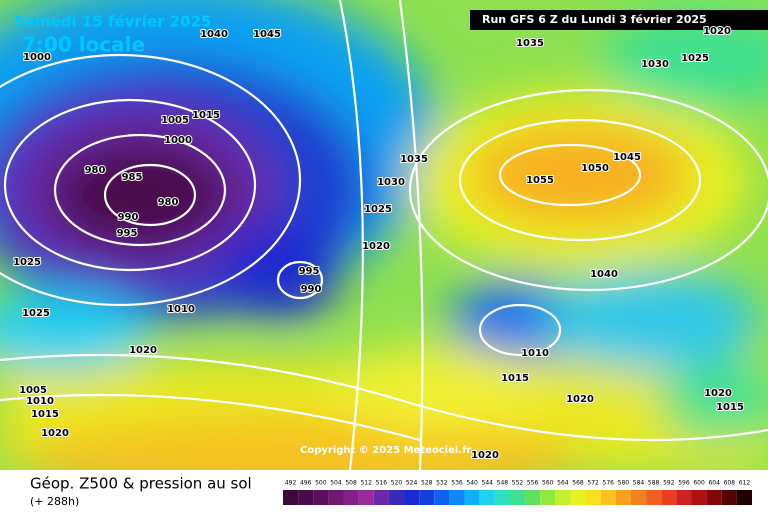 Image resolution: width=768 pixels, height=516 pixels. Describe the element at coordinates (594, 19) in the screenshot. I see `run-info: Run GFS 6 Z du Lundi 3 février 2025` at that location.